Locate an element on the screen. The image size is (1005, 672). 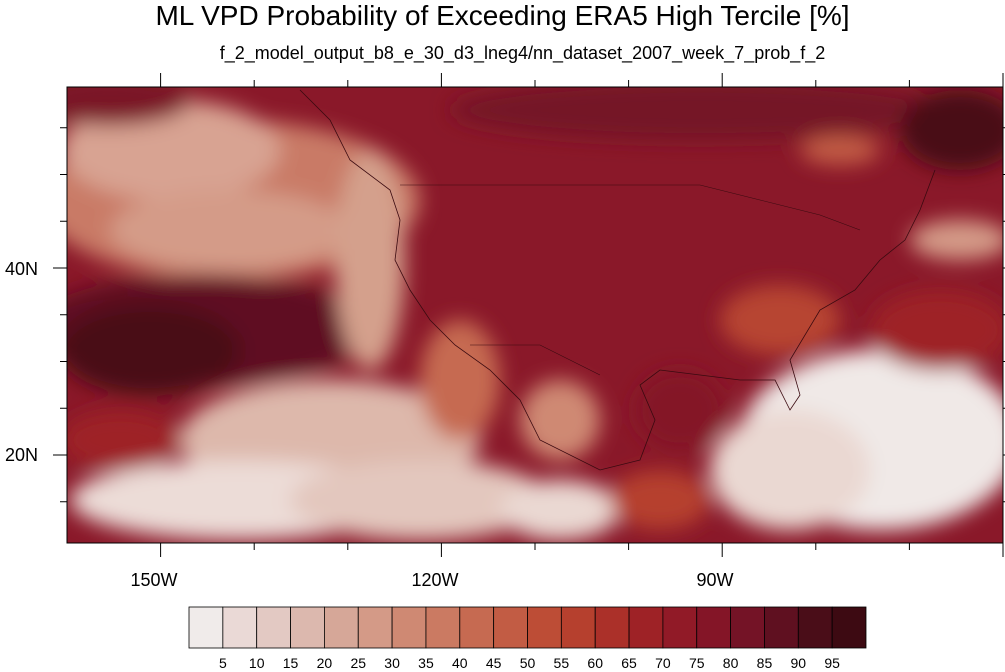
colorbar-label: 25 is located at coordinates (358, 663).